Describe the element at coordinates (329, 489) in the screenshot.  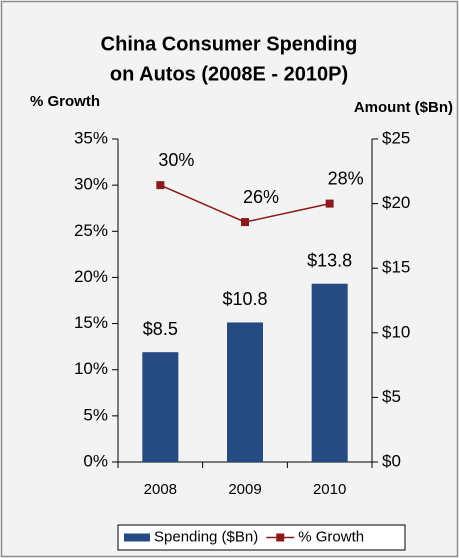
I see `x-tick-label: 2010` at that location.